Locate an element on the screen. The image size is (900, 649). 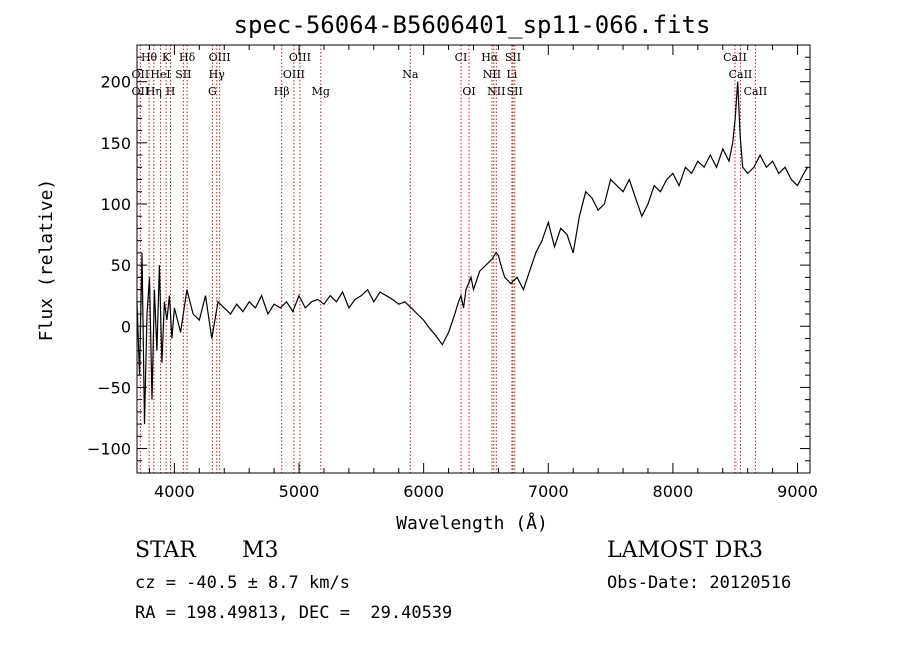
y-tick-label: 50 is located at coordinates (121, 265).